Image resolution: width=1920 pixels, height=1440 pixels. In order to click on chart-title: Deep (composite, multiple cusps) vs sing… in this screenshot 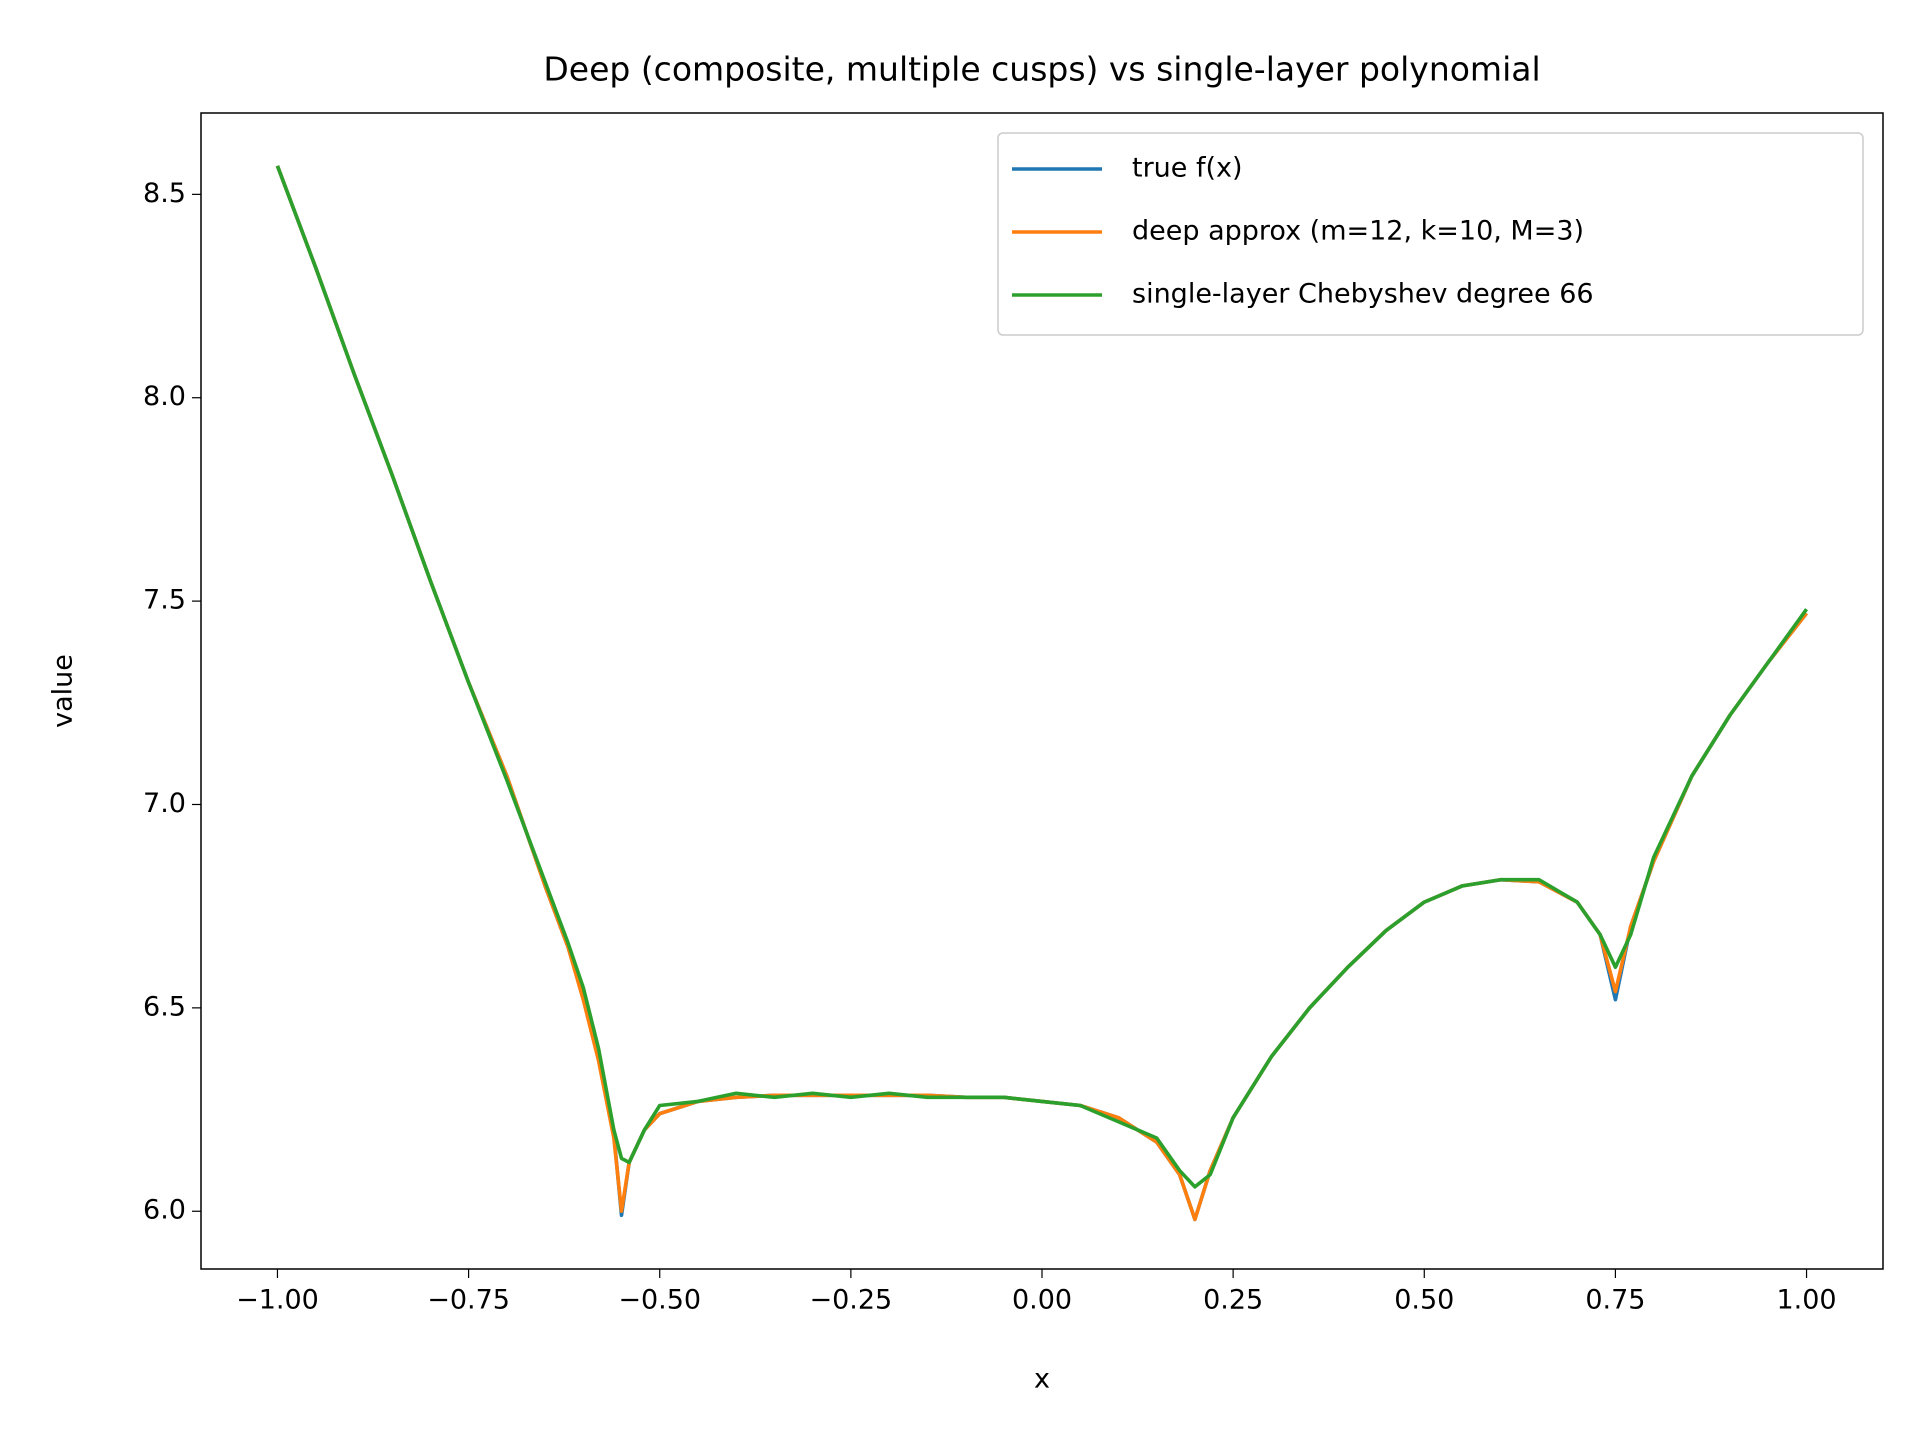, I will do `click(1041, 69)`.